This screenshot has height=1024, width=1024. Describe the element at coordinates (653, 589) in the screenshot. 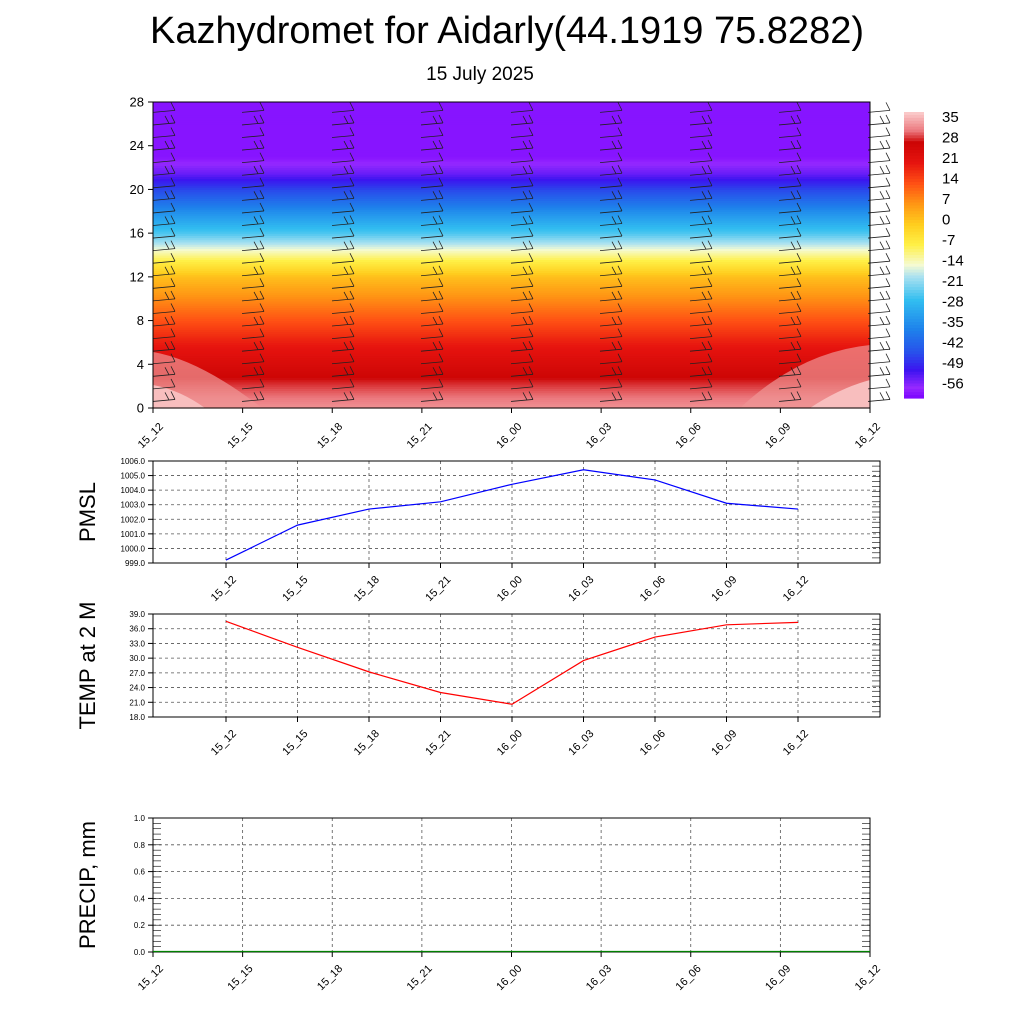

I see `x-tick-label: 16_06` at that location.